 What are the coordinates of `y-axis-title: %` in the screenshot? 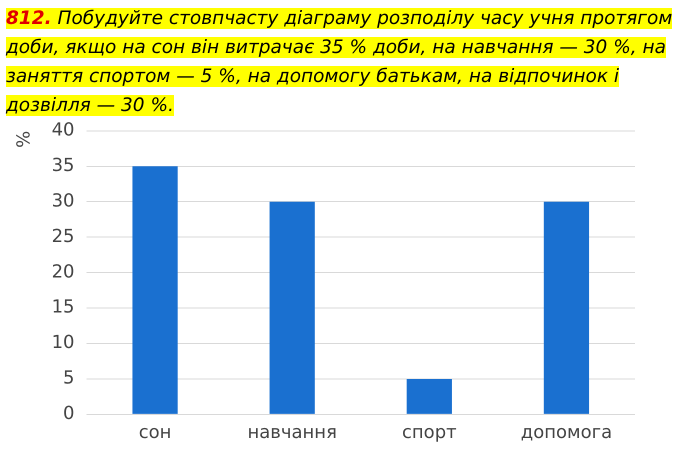 It's located at (23, 139).